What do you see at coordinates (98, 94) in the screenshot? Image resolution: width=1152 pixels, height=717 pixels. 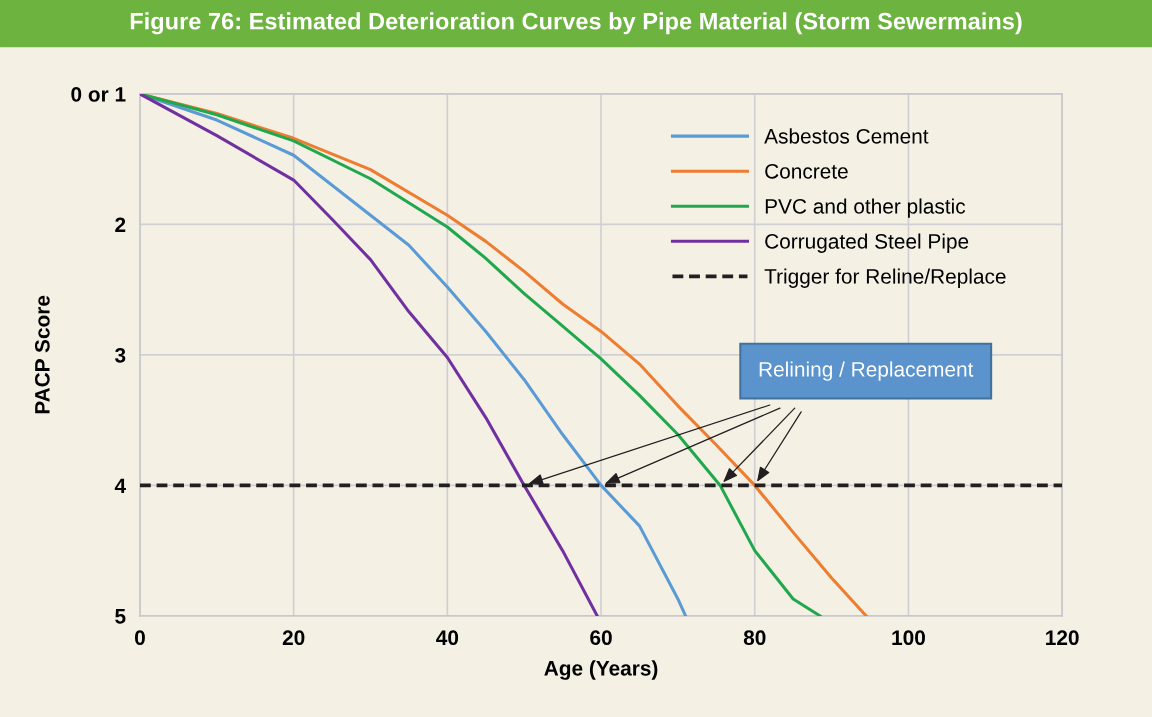 I see `y-tick-label: 0 or 1` at bounding box center [98, 94].